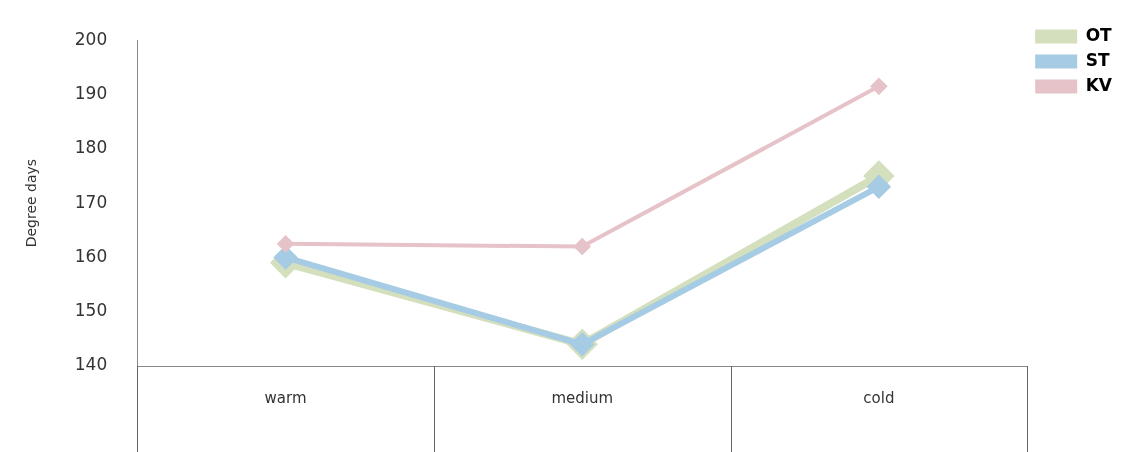  What do you see at coordinates (285, 397) in the screenshot?
I see `x-tick-label: warm` at bounding box center [285, 397].